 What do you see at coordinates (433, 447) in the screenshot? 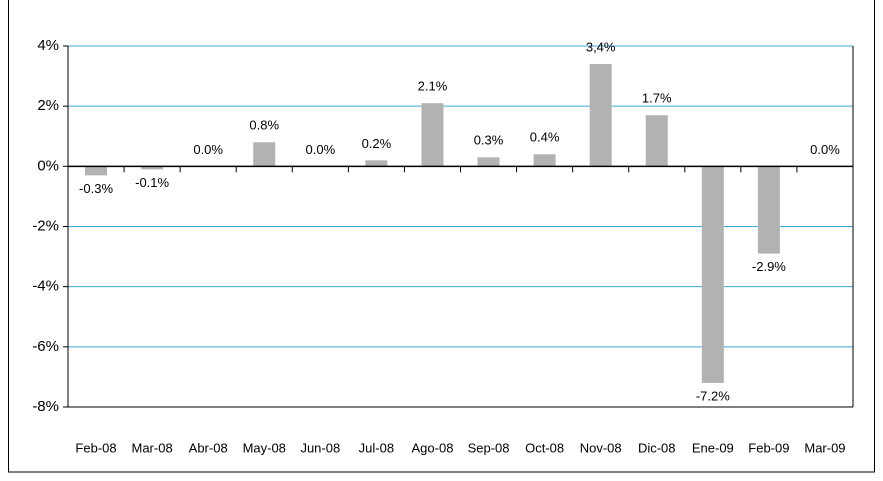
I see `x-tick-label: Ago-08` at bounding box center [433, 447].